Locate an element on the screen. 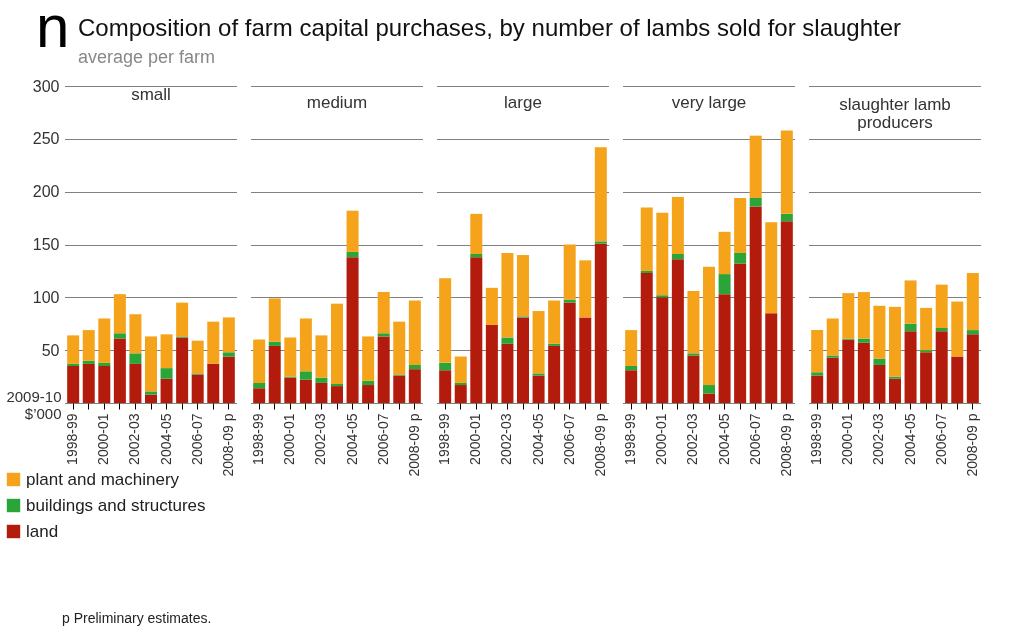  y-tick-label: 200 is located at coordinates (46, 192).